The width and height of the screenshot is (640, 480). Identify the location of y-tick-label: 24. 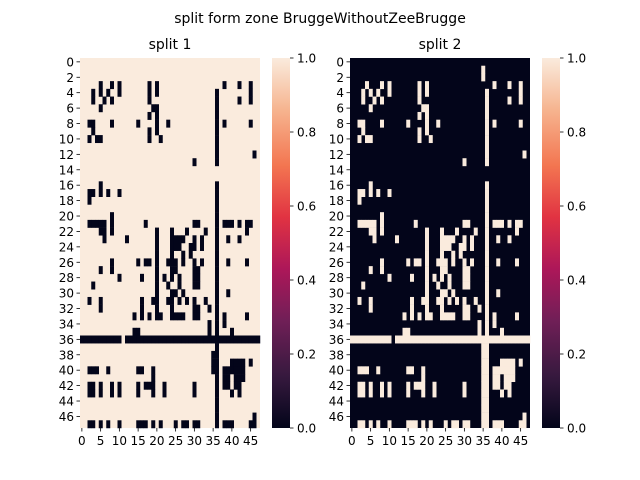
(66, 247).